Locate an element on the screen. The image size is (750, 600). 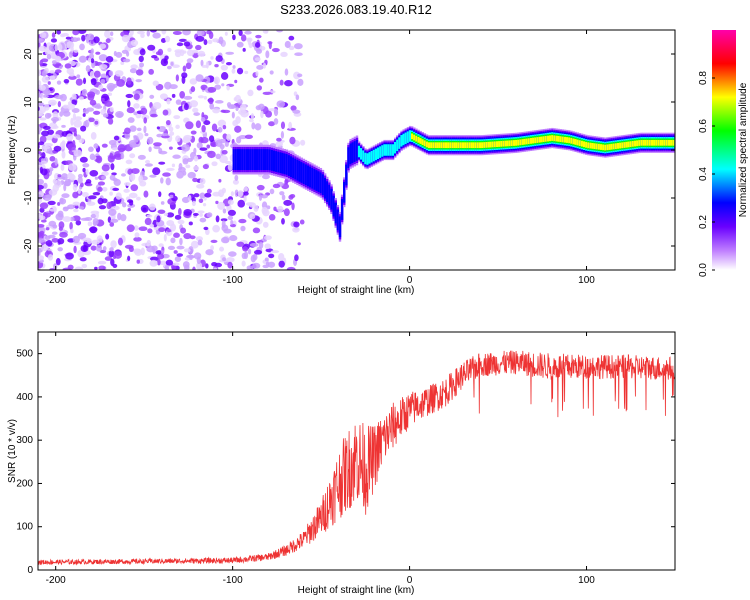
snr-y-tick-label: 400 is located at coordinates (24, 397).